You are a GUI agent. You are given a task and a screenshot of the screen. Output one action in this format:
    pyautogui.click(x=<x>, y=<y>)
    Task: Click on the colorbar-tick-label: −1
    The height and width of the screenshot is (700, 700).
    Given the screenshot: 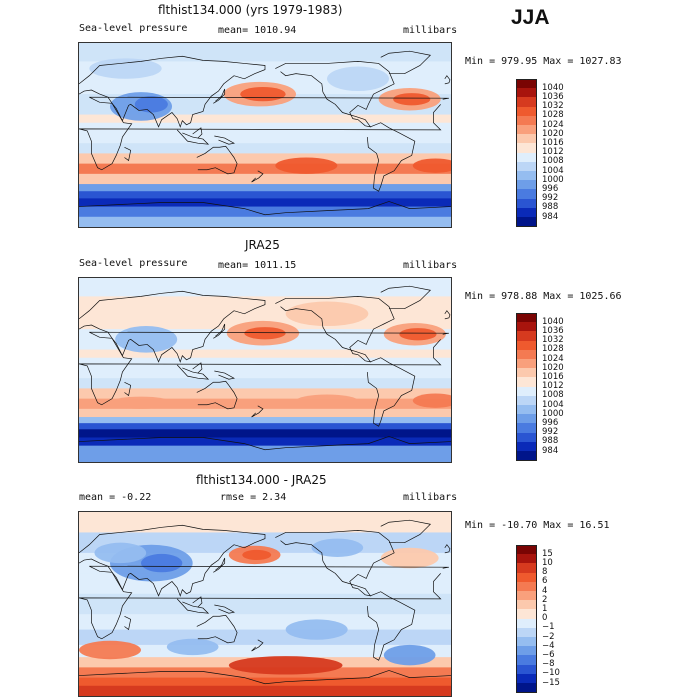 What is the action you would take?
    pyautogui.click(x=548, y=627)
    